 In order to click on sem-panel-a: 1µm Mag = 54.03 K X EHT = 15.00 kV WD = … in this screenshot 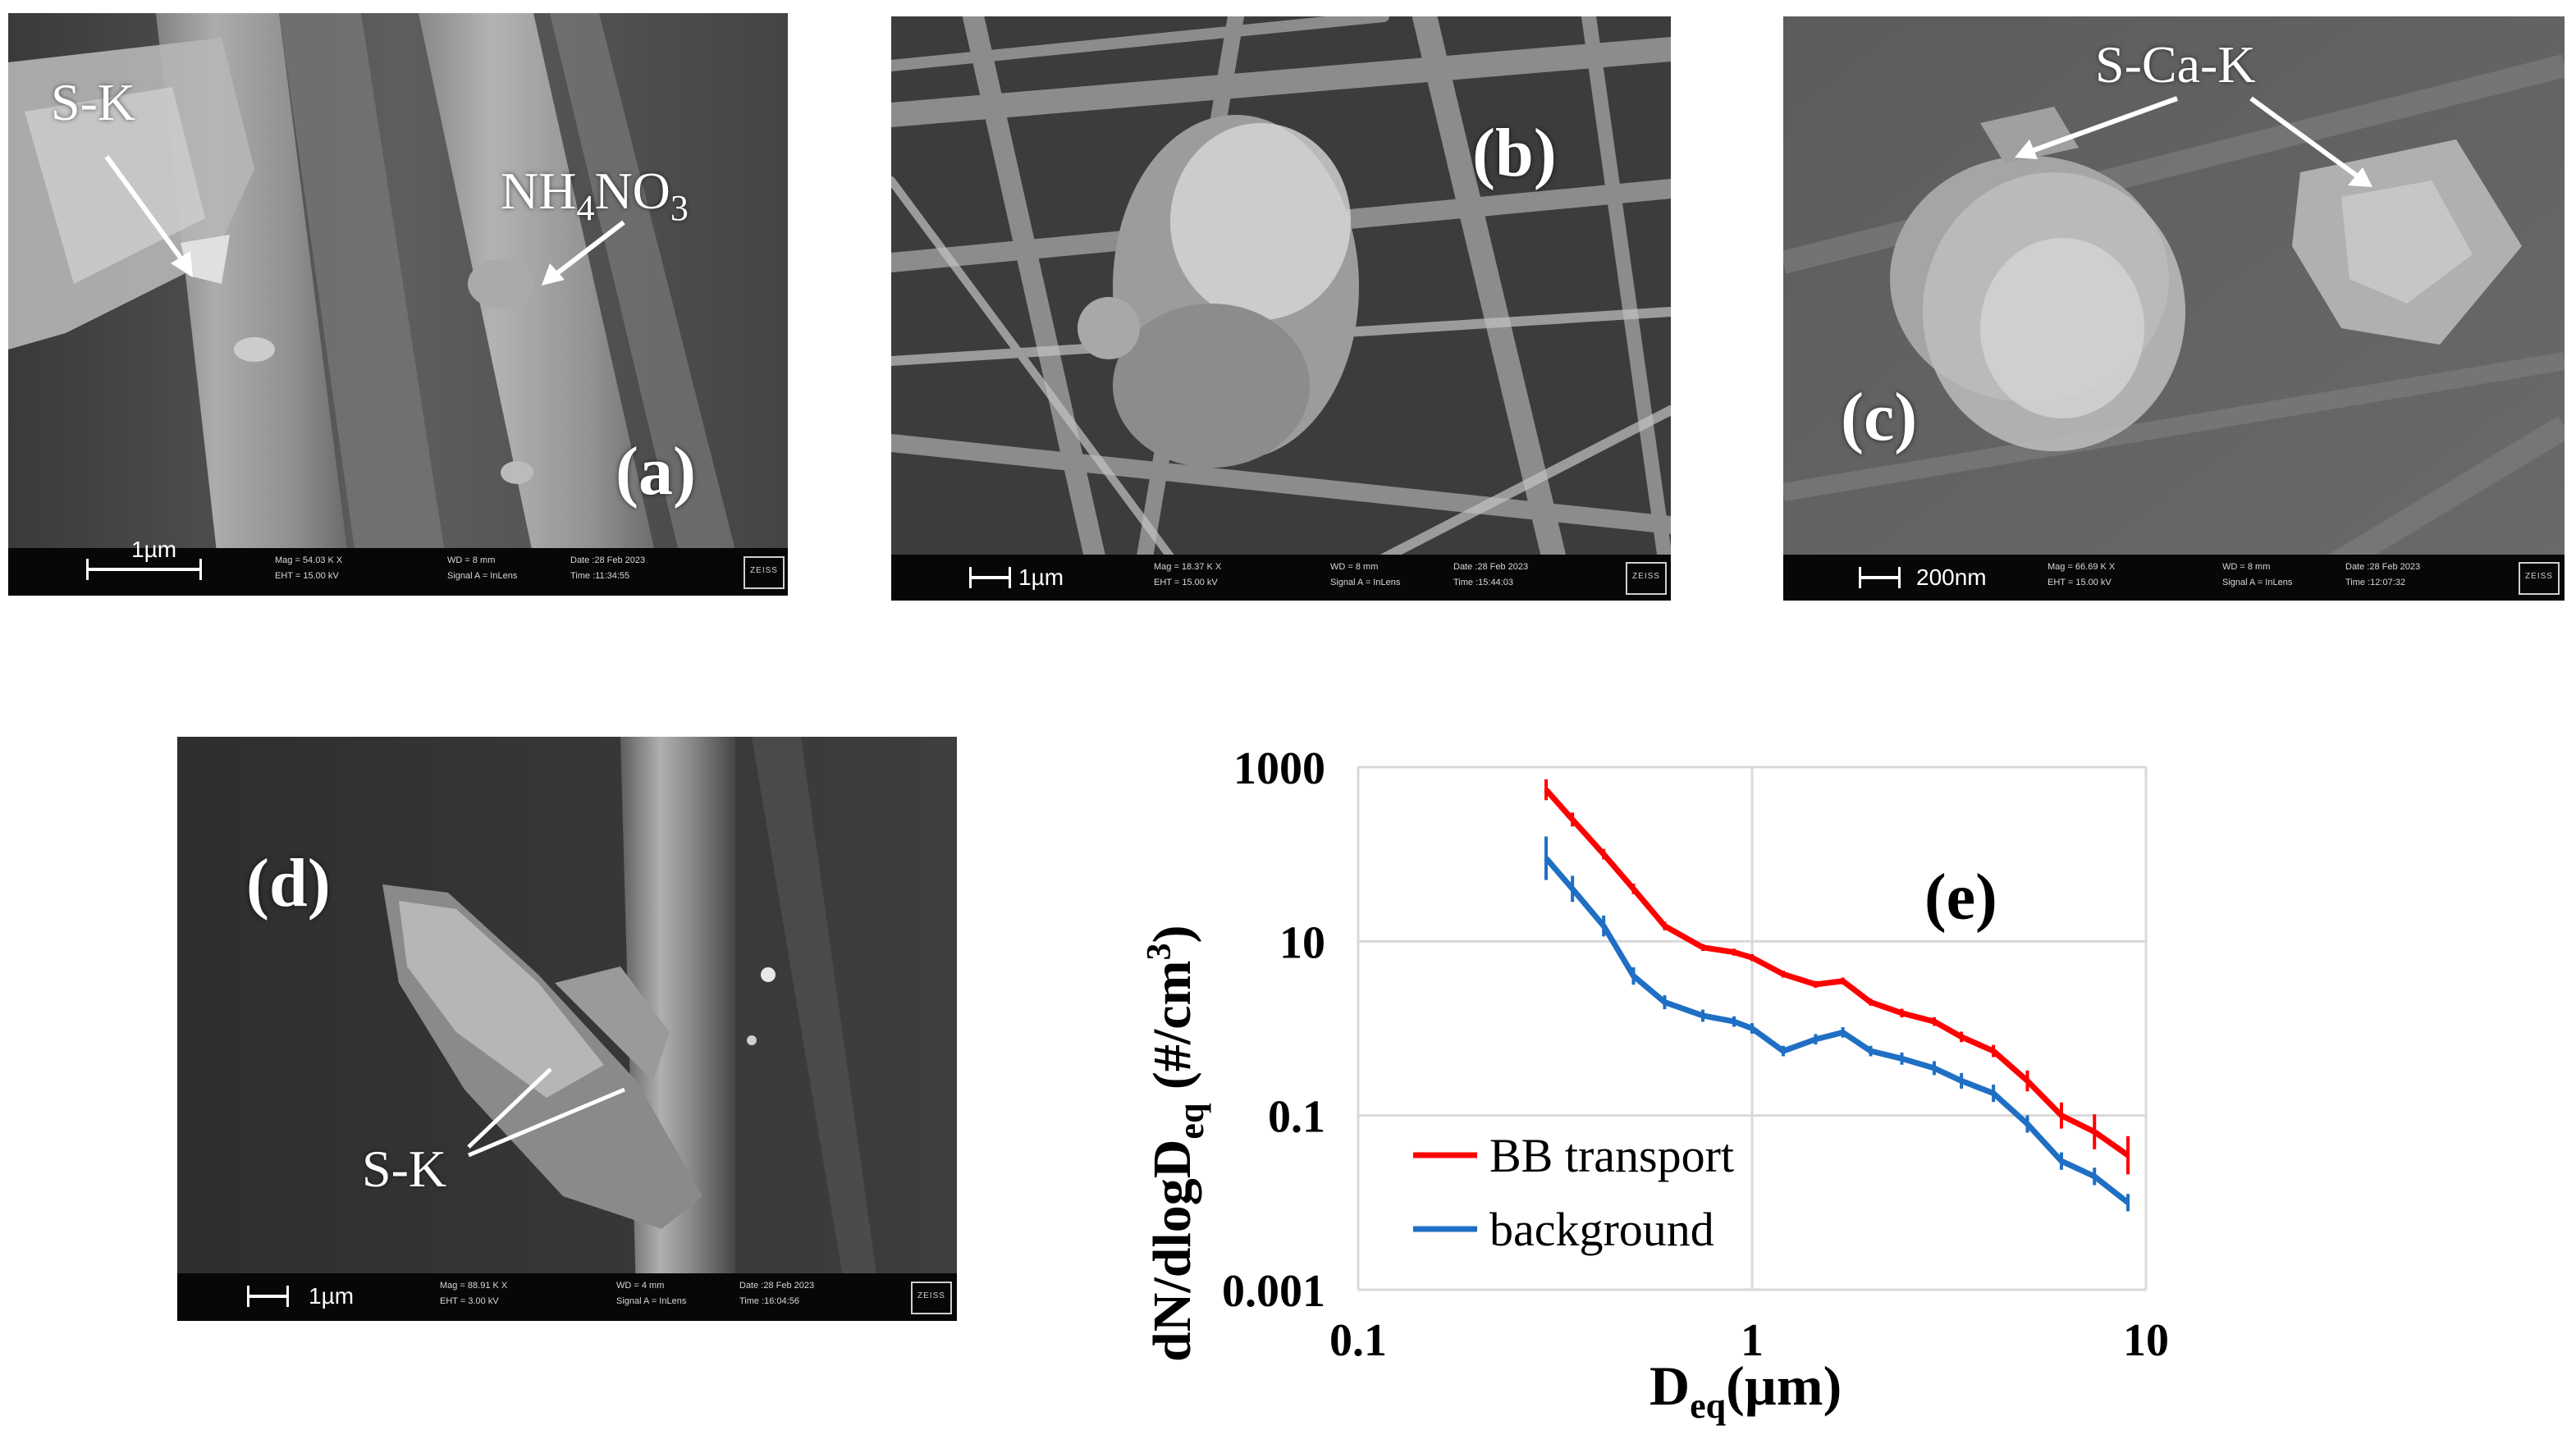, I will do `click(398, 304)`.